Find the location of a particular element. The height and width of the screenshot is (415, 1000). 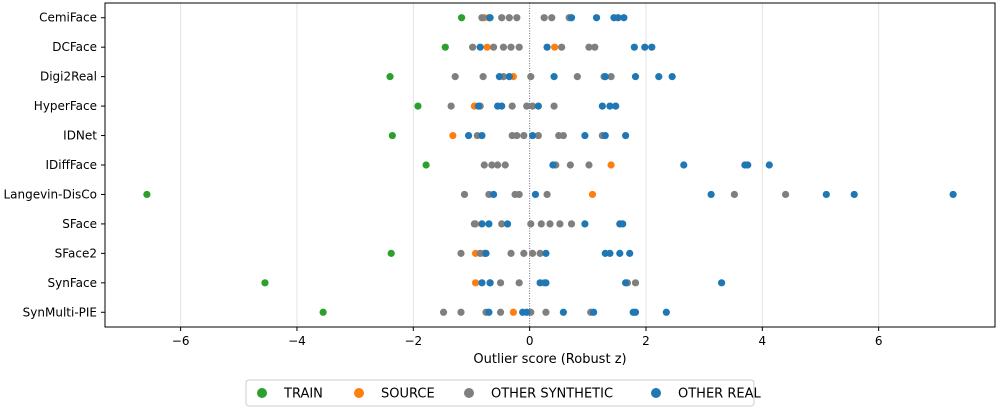

x-tick-label: 4 is located at coordinates (762, 341).